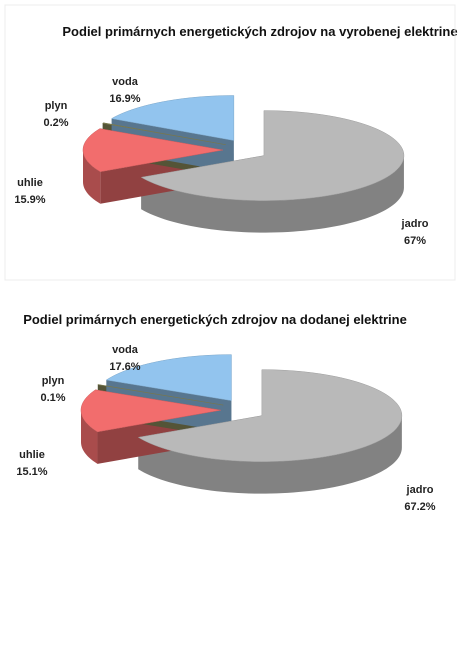  I want to click on slice-value-label: 16.9%, so click(124, 99).